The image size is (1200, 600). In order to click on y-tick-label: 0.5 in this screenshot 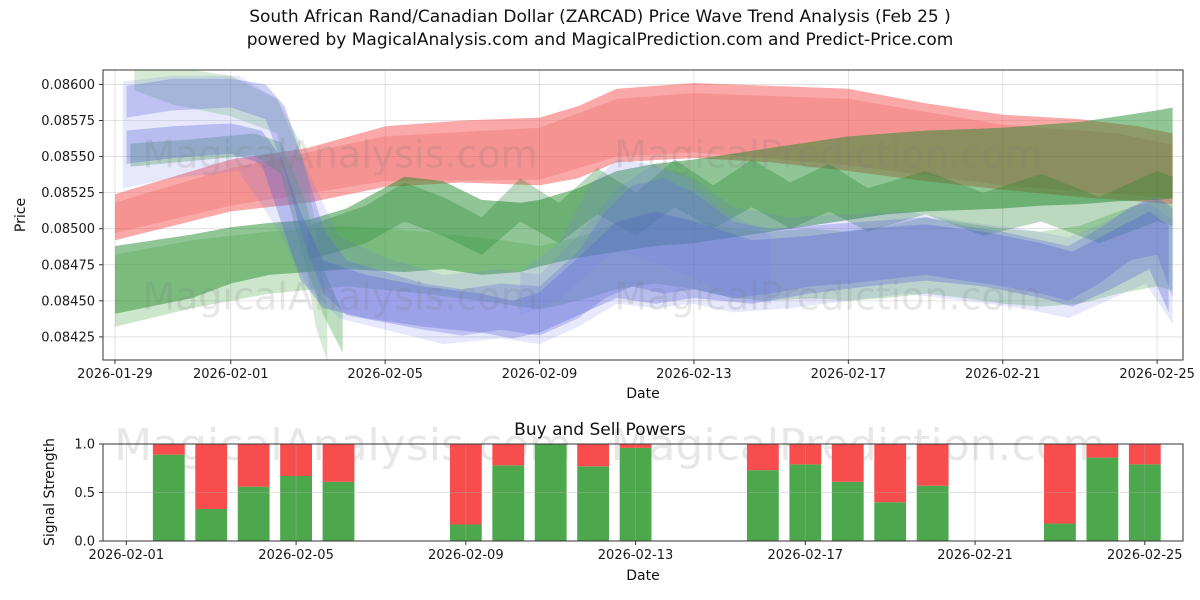, I will do `click(84, 493)`.